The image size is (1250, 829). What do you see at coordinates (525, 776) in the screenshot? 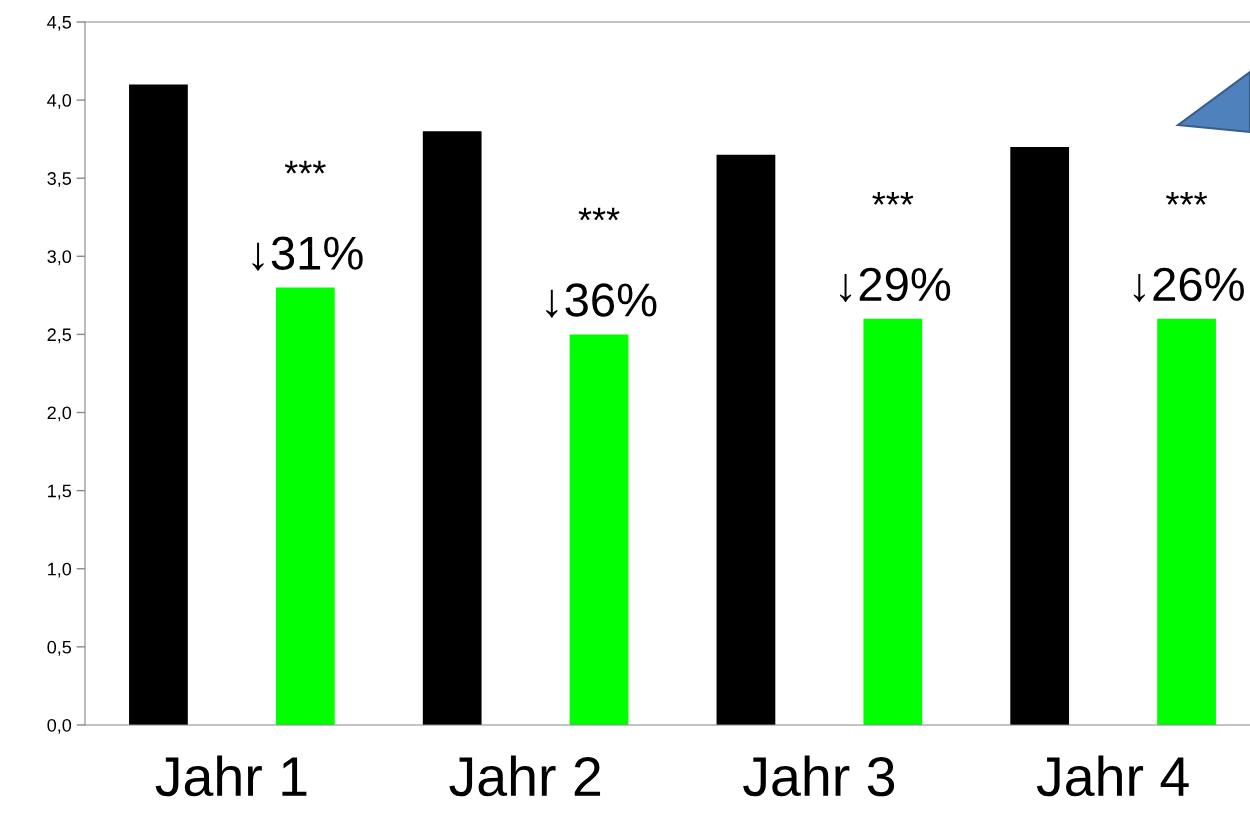
I see `x-tick-label: Jahr 2` at bounding box center [525, 776].